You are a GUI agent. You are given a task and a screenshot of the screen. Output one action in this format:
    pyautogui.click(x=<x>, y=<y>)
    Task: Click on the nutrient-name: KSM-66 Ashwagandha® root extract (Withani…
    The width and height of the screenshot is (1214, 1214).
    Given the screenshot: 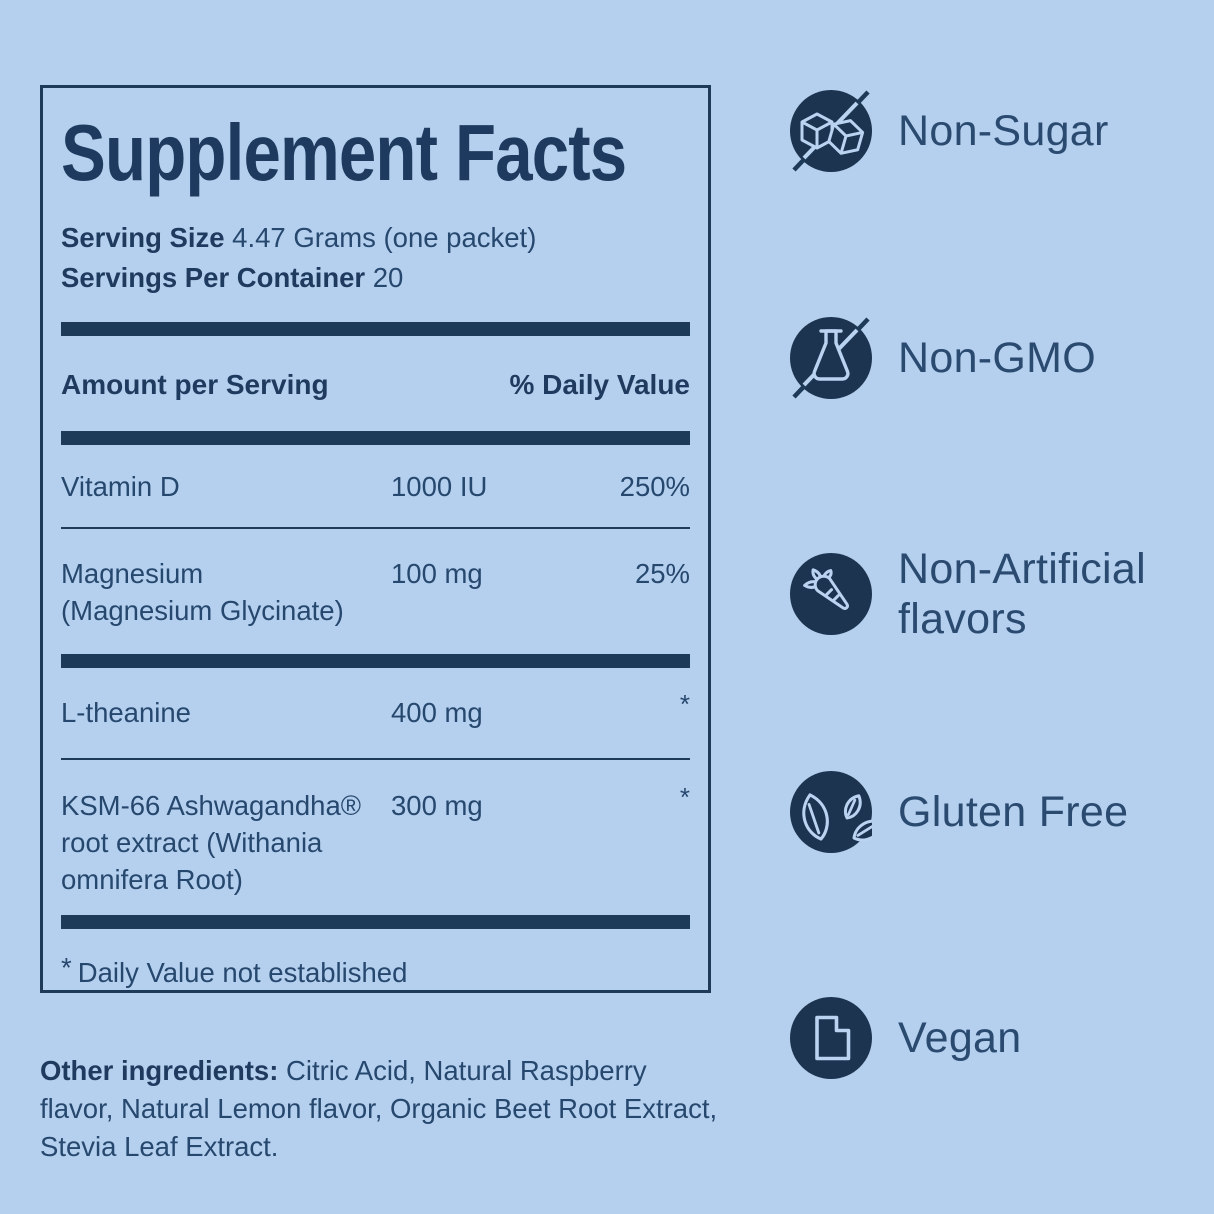 What is the action you would take?
    pyautogui.click(x=211, y=842)
    